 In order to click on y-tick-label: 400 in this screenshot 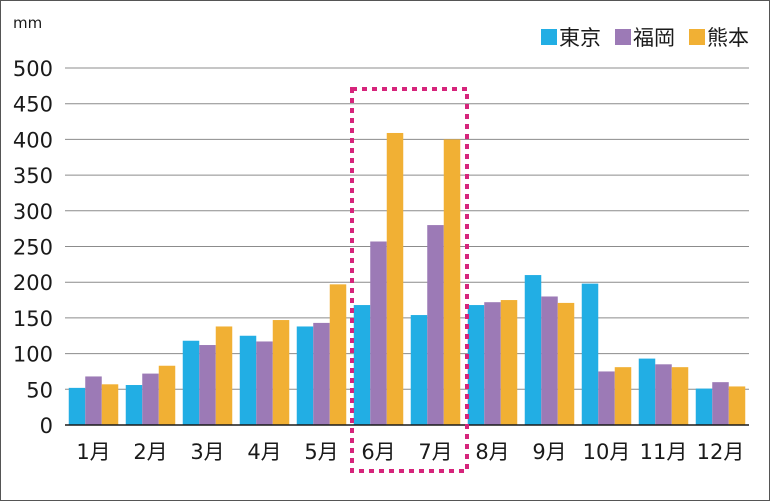, I will do `click(33, 140)`.